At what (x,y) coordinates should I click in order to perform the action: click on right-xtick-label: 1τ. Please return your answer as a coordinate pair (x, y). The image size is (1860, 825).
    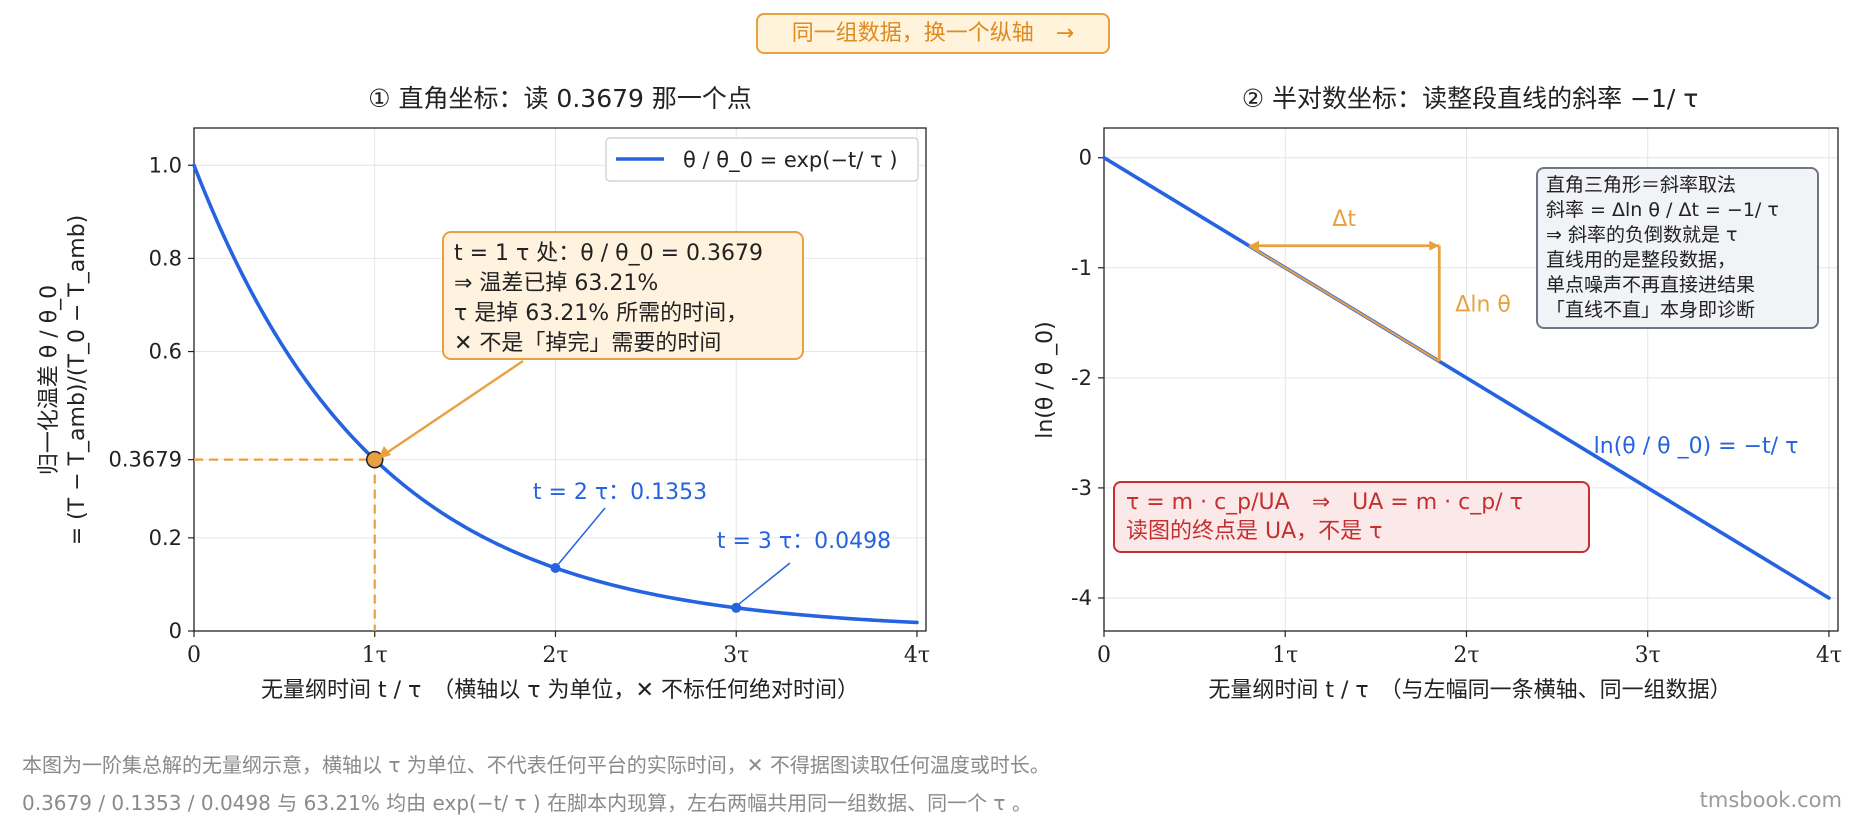
    Looking at the image, I should click on (1285, 655).